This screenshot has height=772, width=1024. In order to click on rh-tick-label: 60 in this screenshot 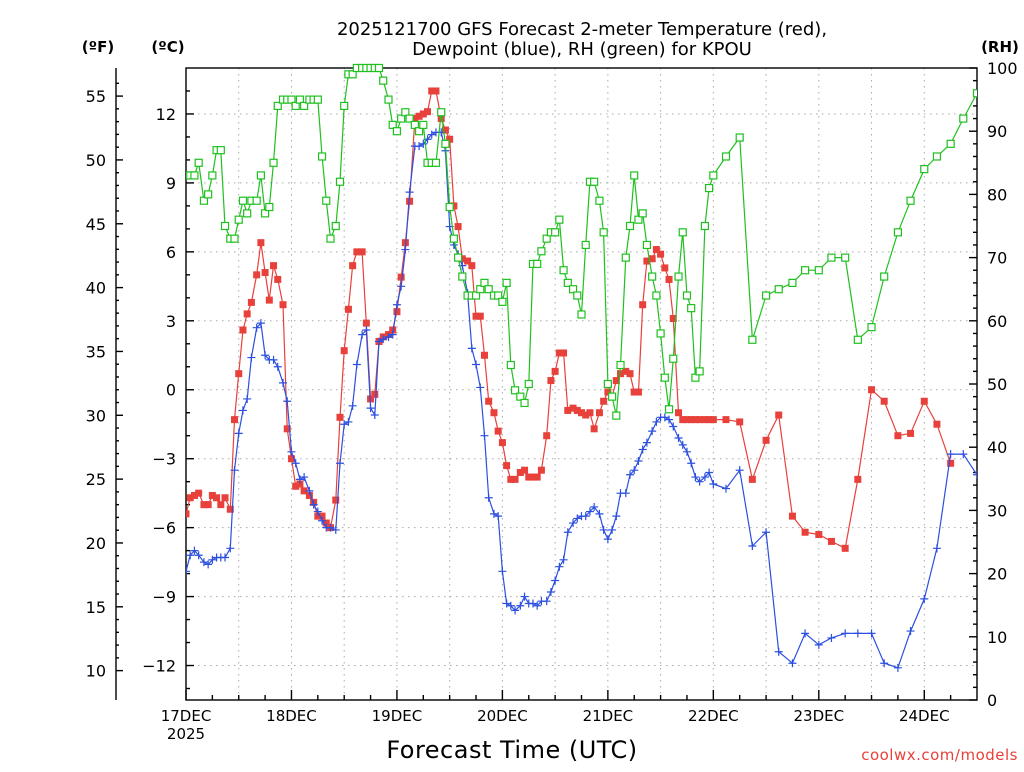, I will do `click(997, 321)`.